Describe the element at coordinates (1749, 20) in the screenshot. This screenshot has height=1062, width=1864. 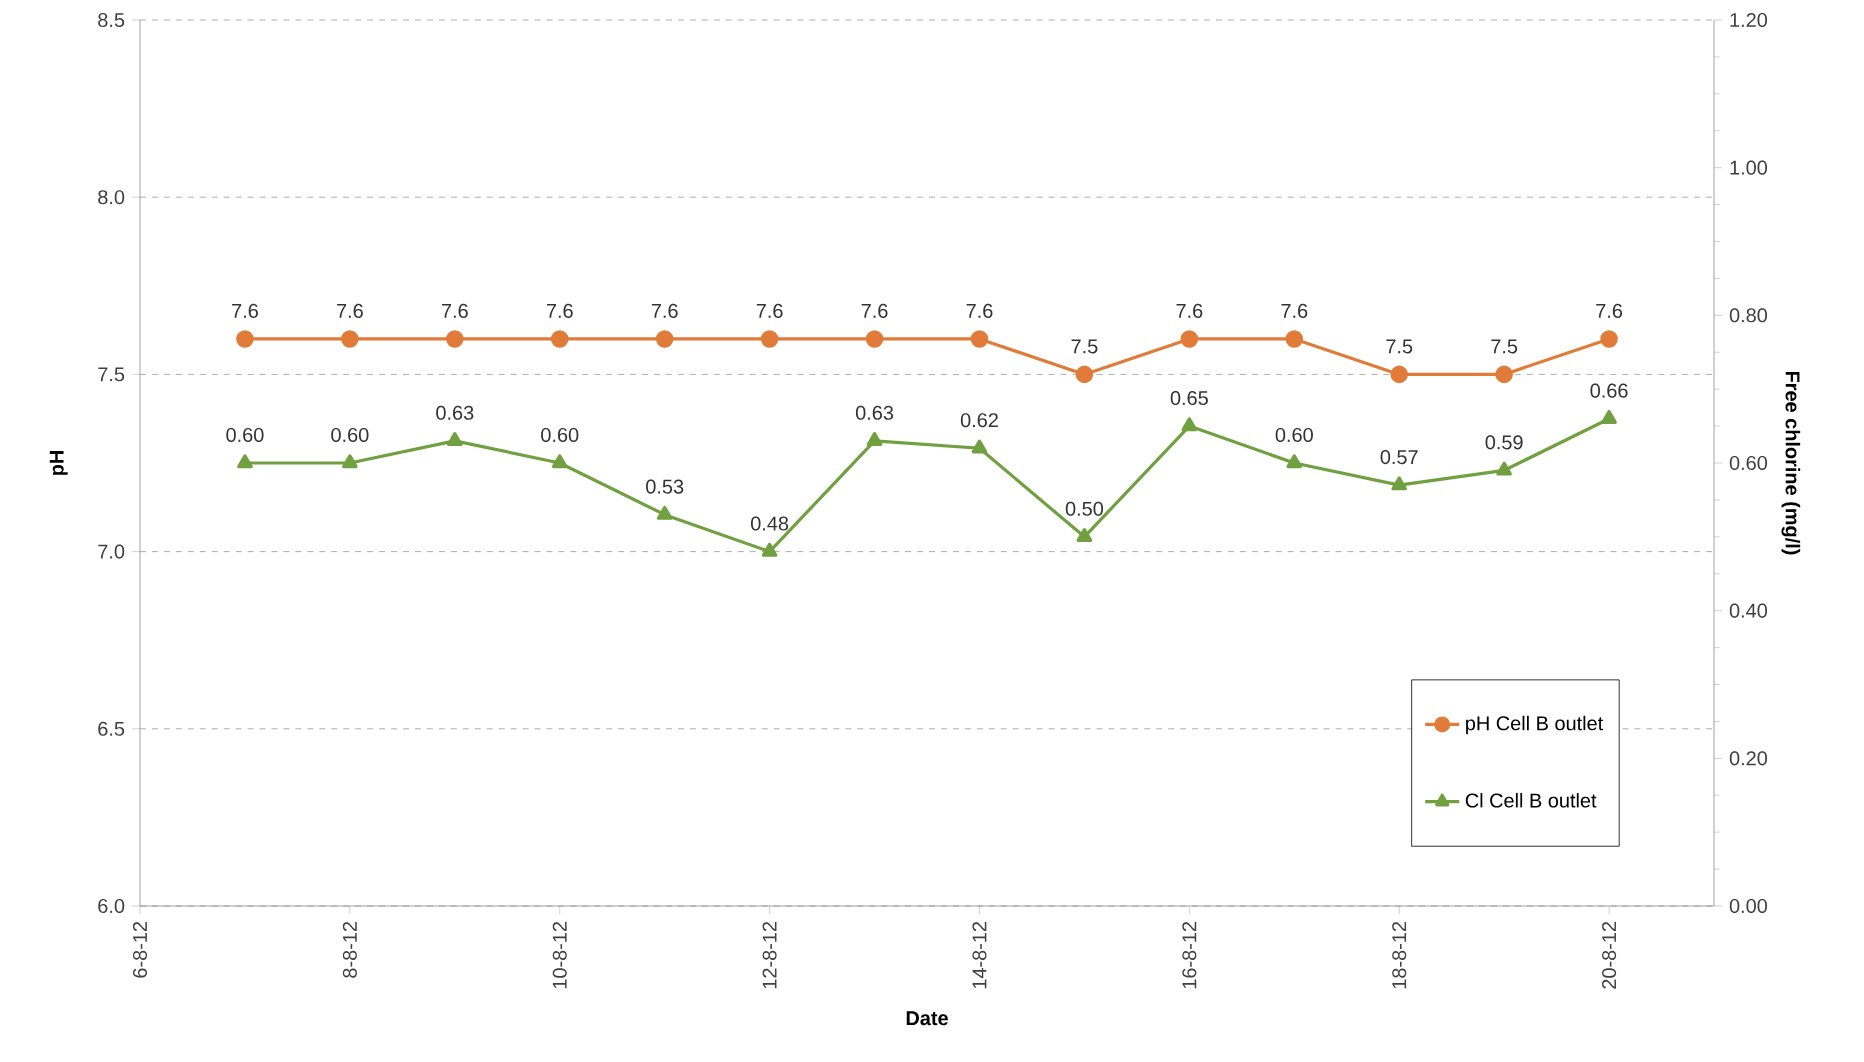
I see `y2-tick-label: 1.20` at that location.